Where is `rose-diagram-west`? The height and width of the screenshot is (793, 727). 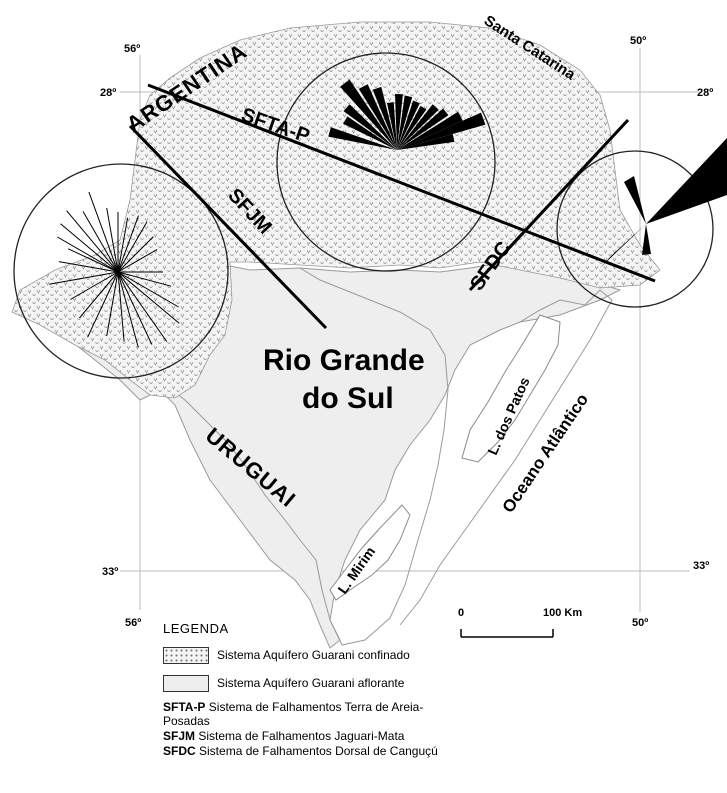 rose-diagram-west is located at coordinates (114, 269).